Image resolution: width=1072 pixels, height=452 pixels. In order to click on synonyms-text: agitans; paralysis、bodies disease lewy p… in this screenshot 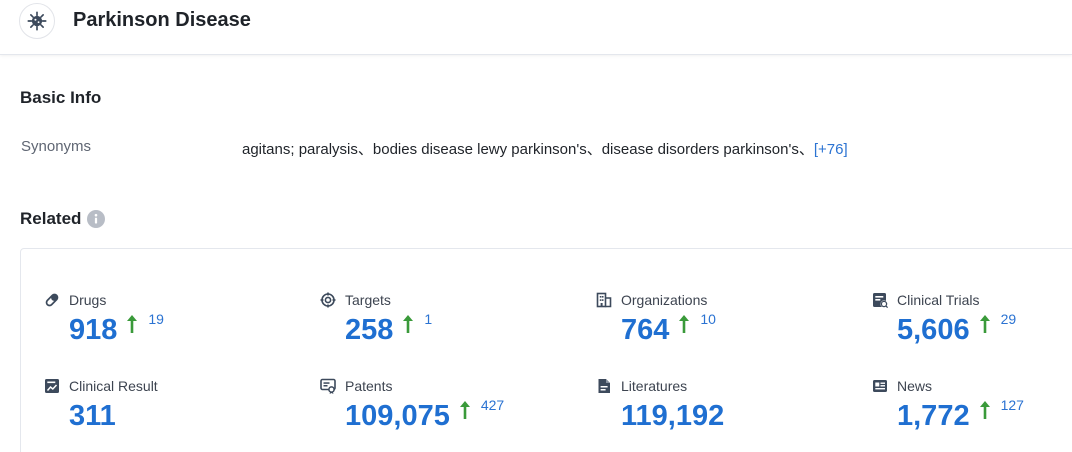, I will do `click(528, 149)`.